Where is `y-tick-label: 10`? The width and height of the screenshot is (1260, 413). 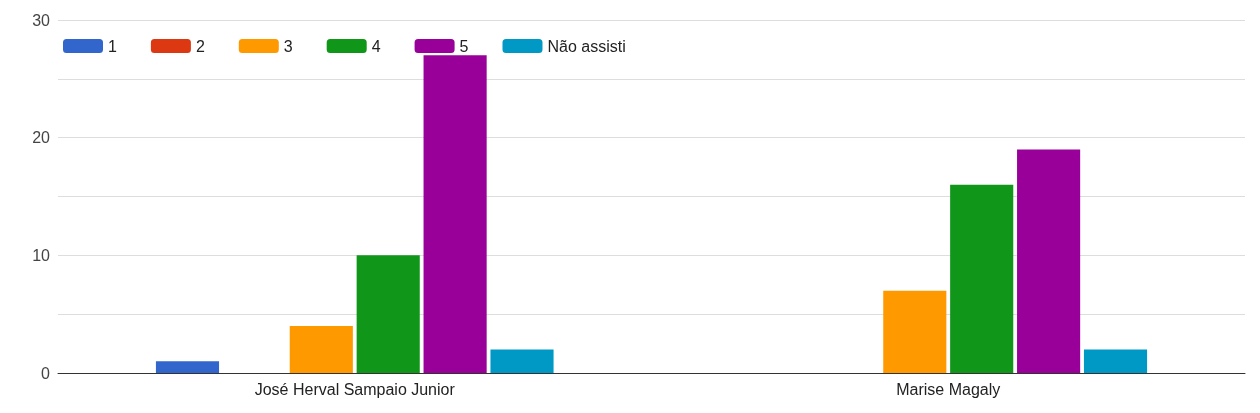
y-tick-label: 10 is located at coordinates (41, 255).